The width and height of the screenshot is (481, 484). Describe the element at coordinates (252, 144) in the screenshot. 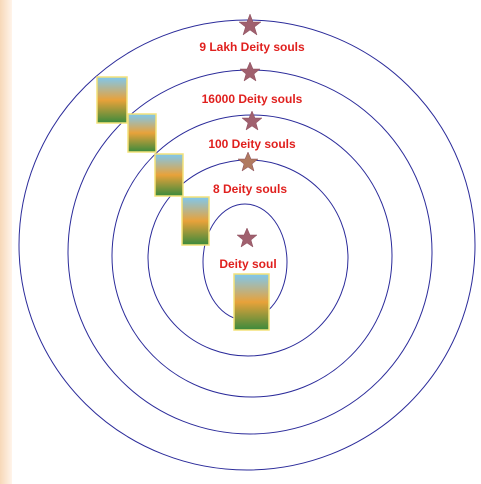

I see `ring-label: 100 Deity souls` at that location.